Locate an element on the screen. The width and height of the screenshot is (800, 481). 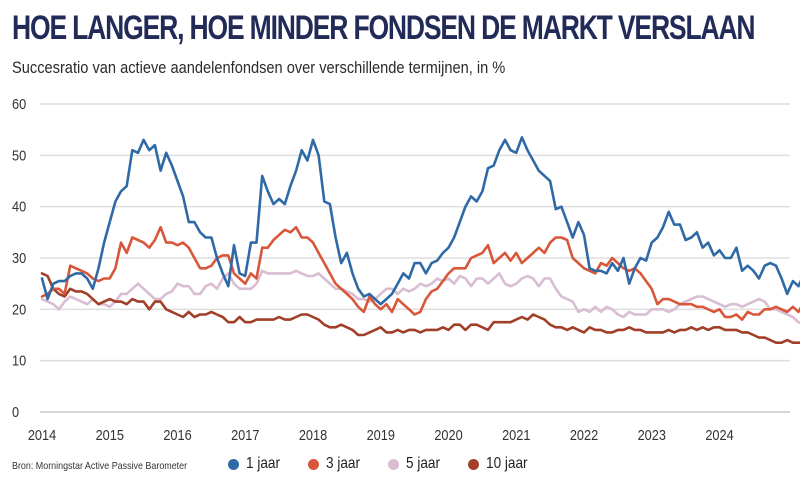
x-tick-label: 2014 is located at coordinates (42, 434).